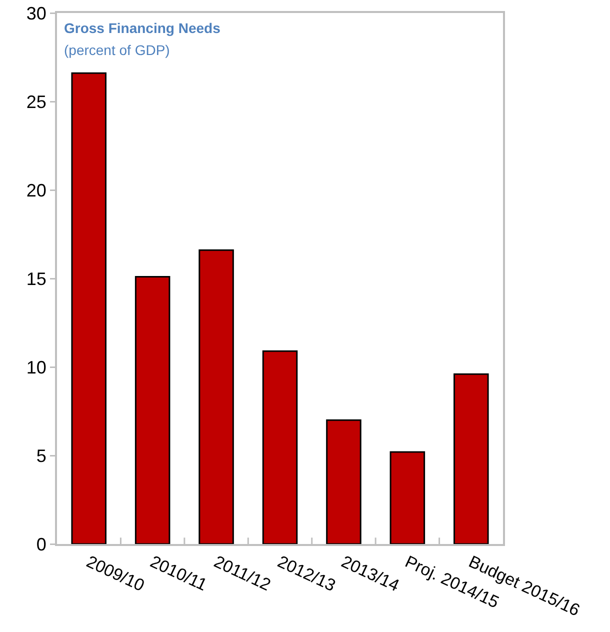  I want to click on y-tick-label: 20, so click(36, 190).